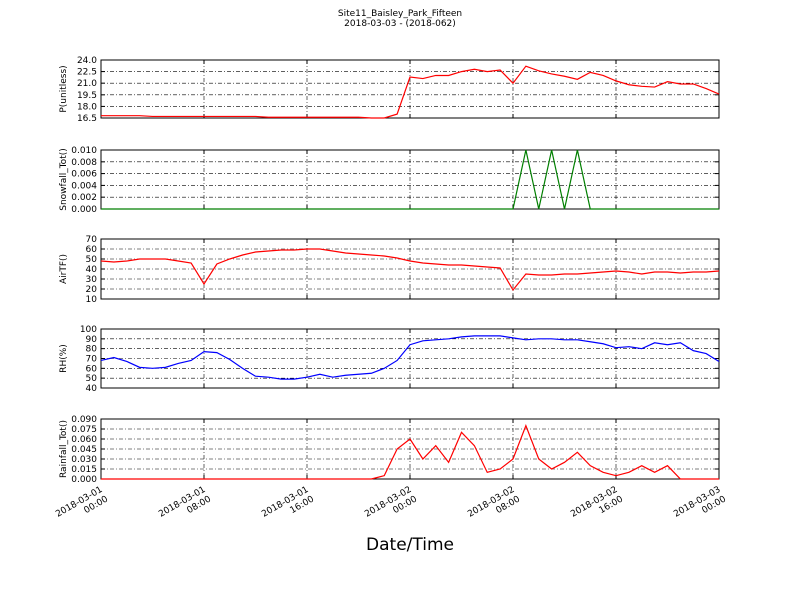 The image size is (800, 600). What do you see at coordinates (88, 330) in the screenshot?
I see `y-tick-label: 100` at bounding box center [88, 330].